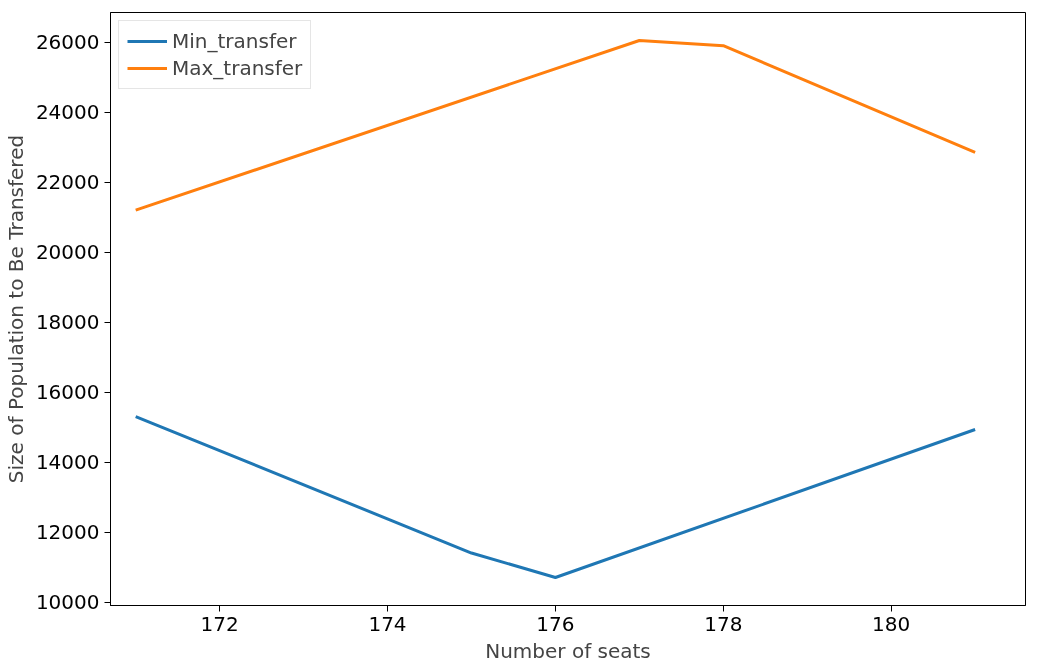  I want to click on x-tick-label: 174, so click(387, 623).